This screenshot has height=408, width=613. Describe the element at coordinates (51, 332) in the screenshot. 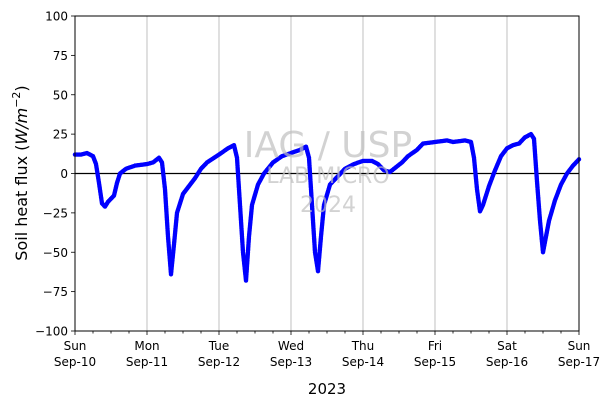

I see `y-tick-label: −100` at that location.